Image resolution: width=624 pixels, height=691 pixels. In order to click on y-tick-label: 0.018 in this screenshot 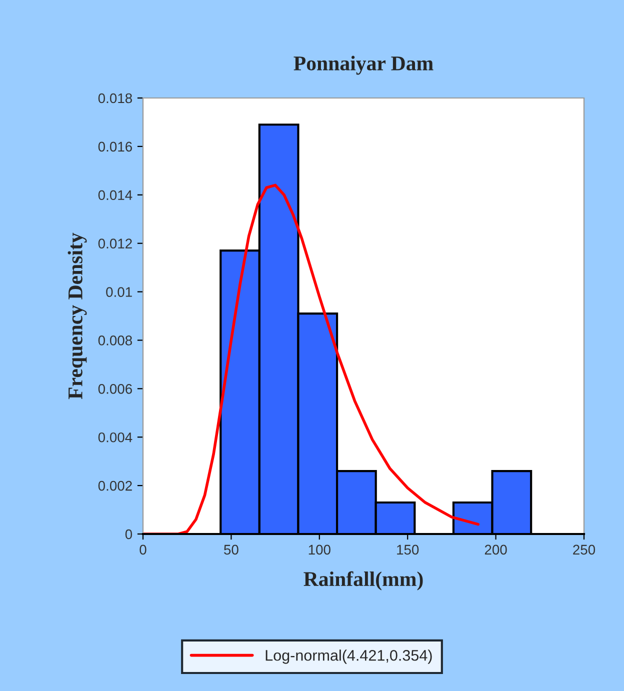, I will do `click(115, 98)`.